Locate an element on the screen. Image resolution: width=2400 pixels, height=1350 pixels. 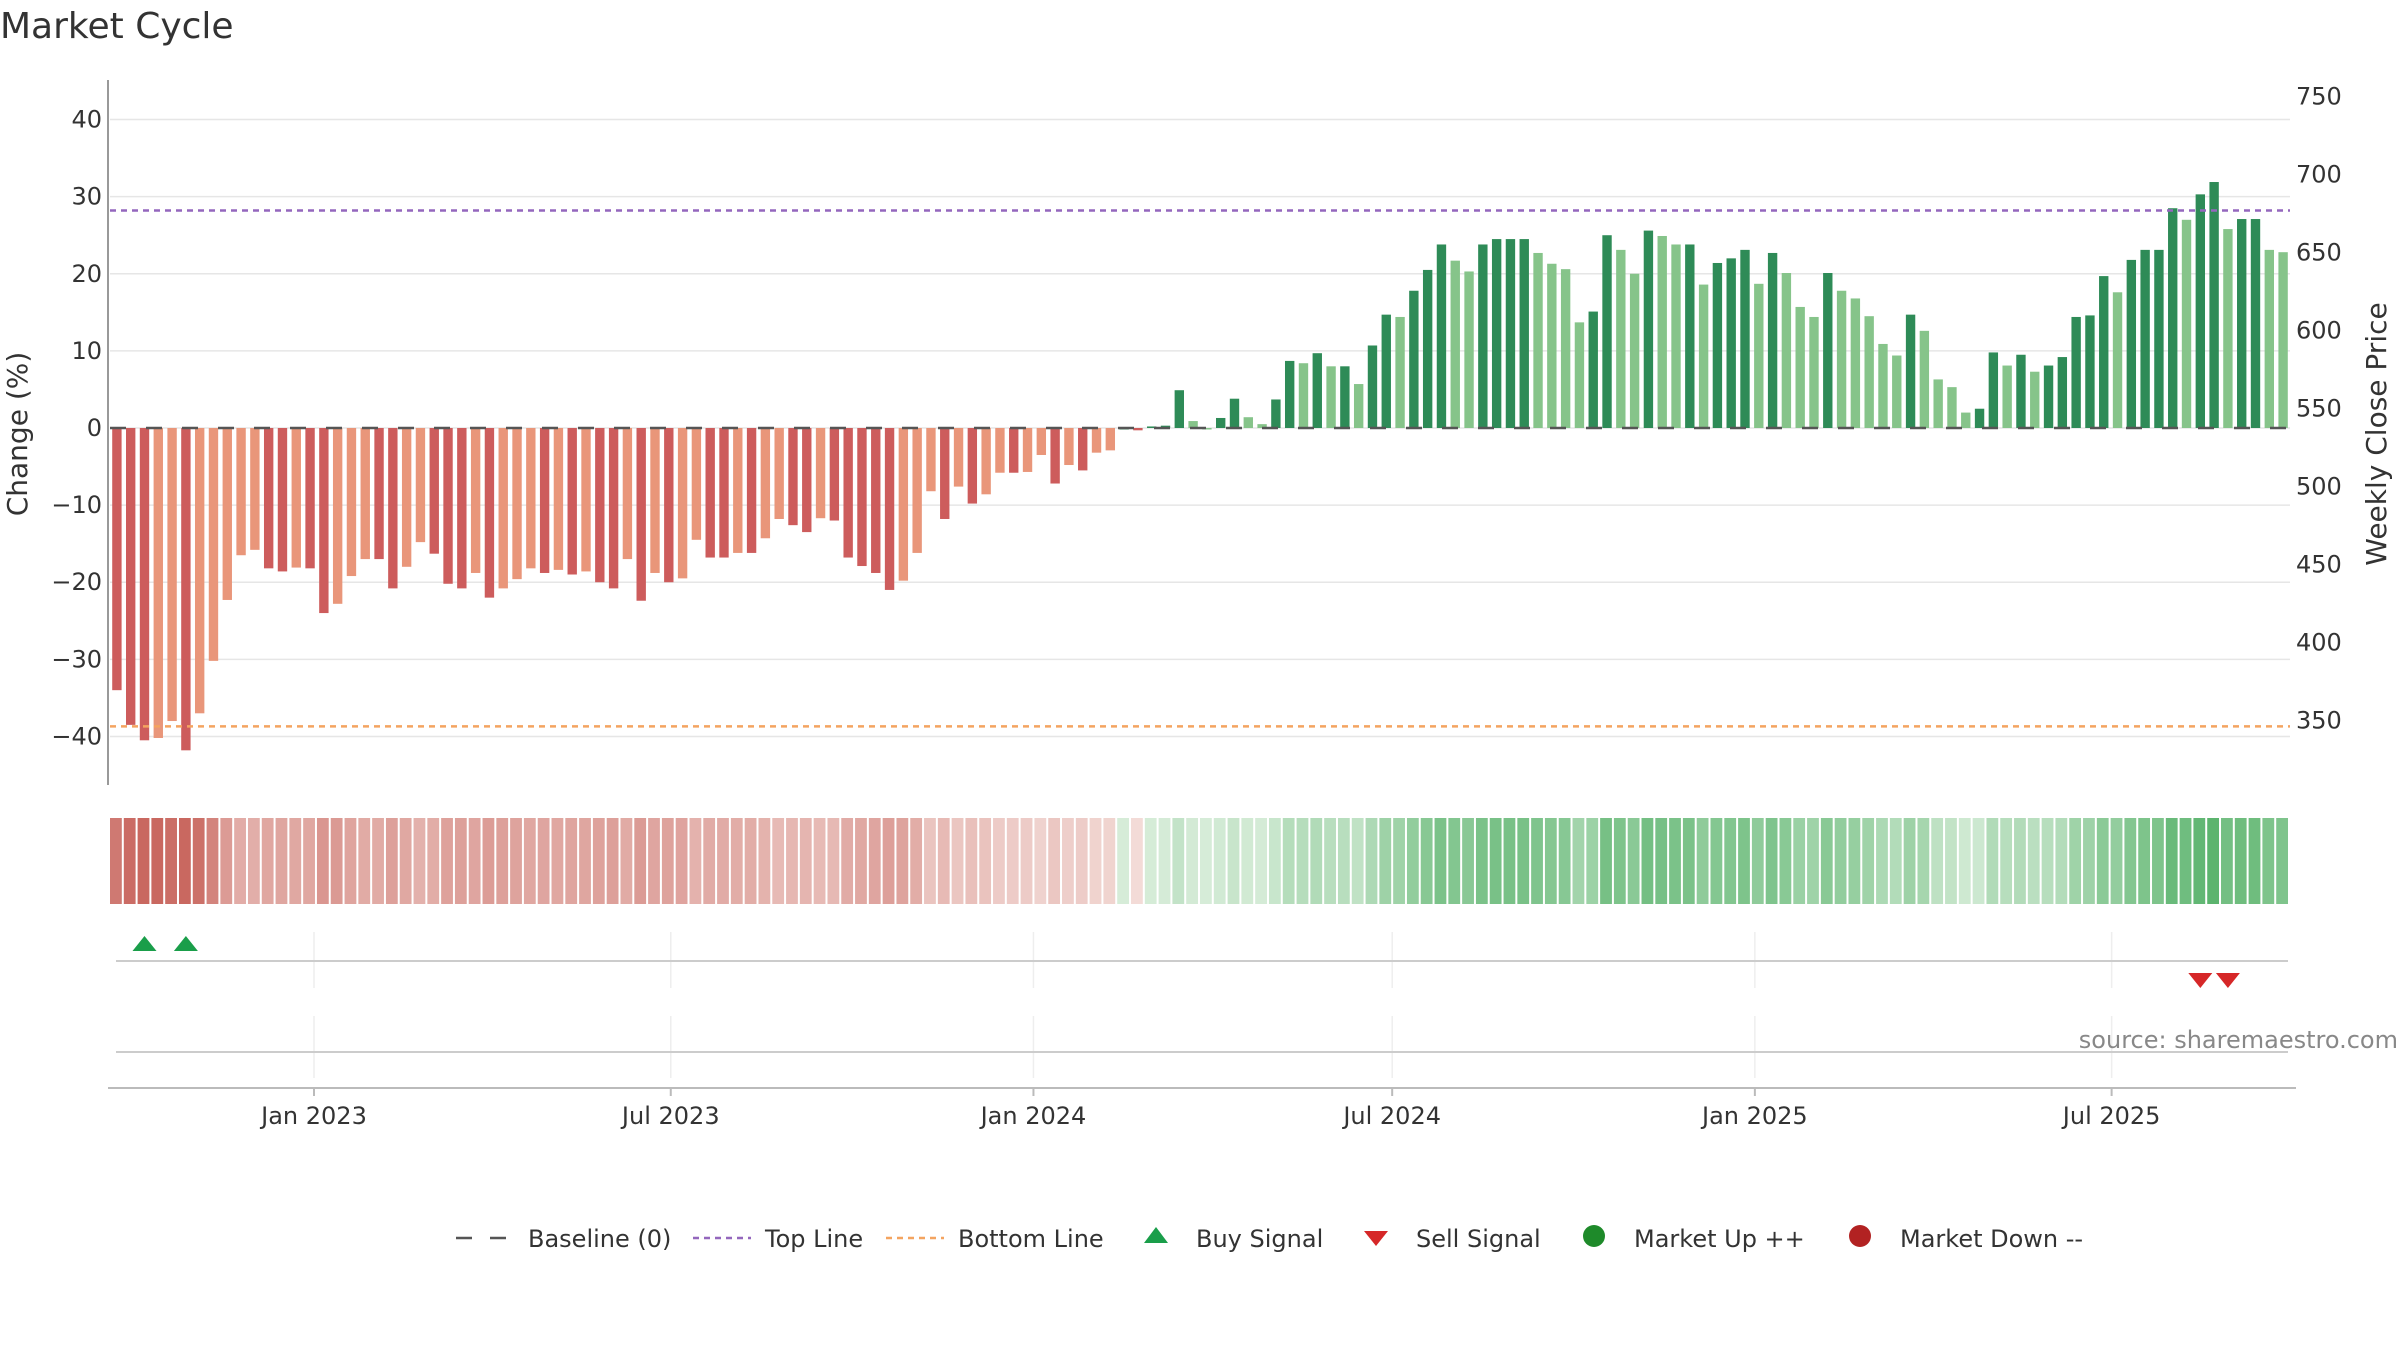
chart-title: Market Cycle is located at coordinates (117, 26).